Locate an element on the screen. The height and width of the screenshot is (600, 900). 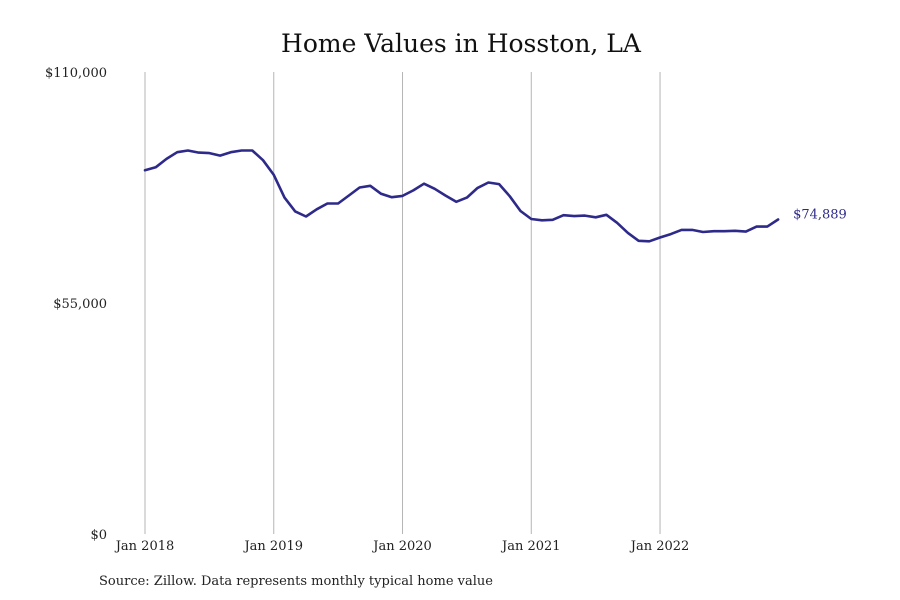
y-tick-label-2: $110,000 is located at coordinates (76, 73).